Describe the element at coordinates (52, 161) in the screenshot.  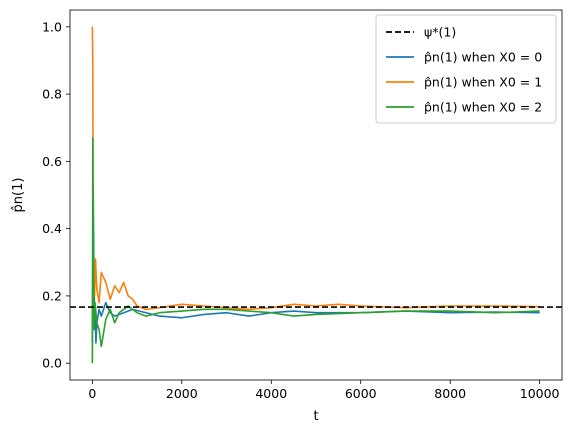
I see `y-tick-label: 0.6` at that location.